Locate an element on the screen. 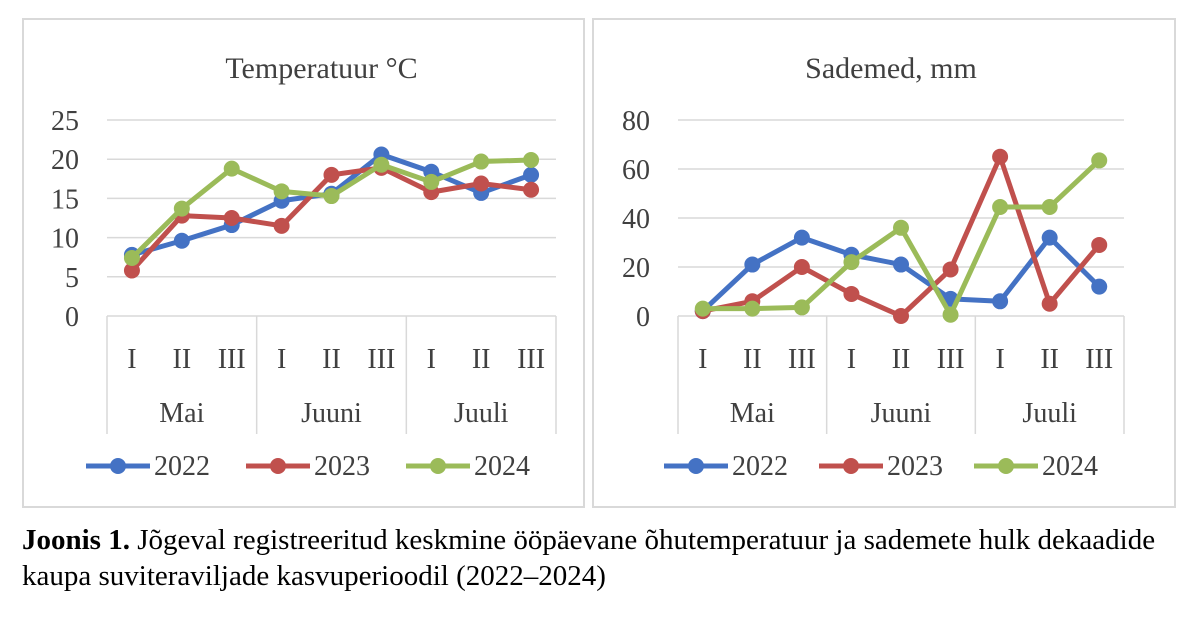 The width and height of the screenshot is (1200, 636). y-tick-label: 60 is located at coordinates (636, 170).